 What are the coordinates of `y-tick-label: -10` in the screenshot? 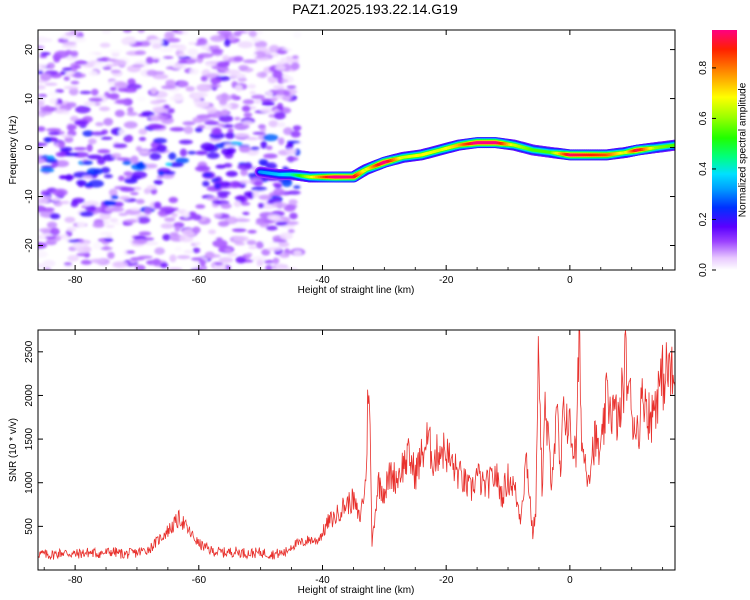 It's located at (29, 196).